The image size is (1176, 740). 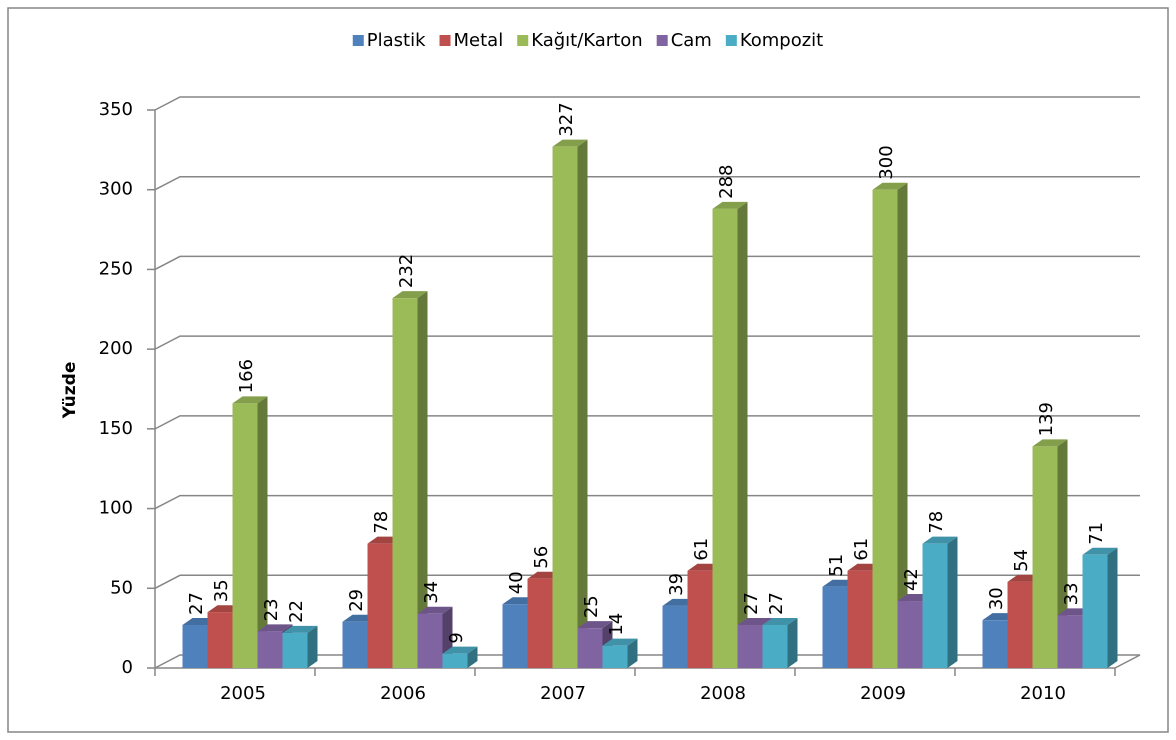 I want to click on legend-label: Cam, so click(x=691, y=40).